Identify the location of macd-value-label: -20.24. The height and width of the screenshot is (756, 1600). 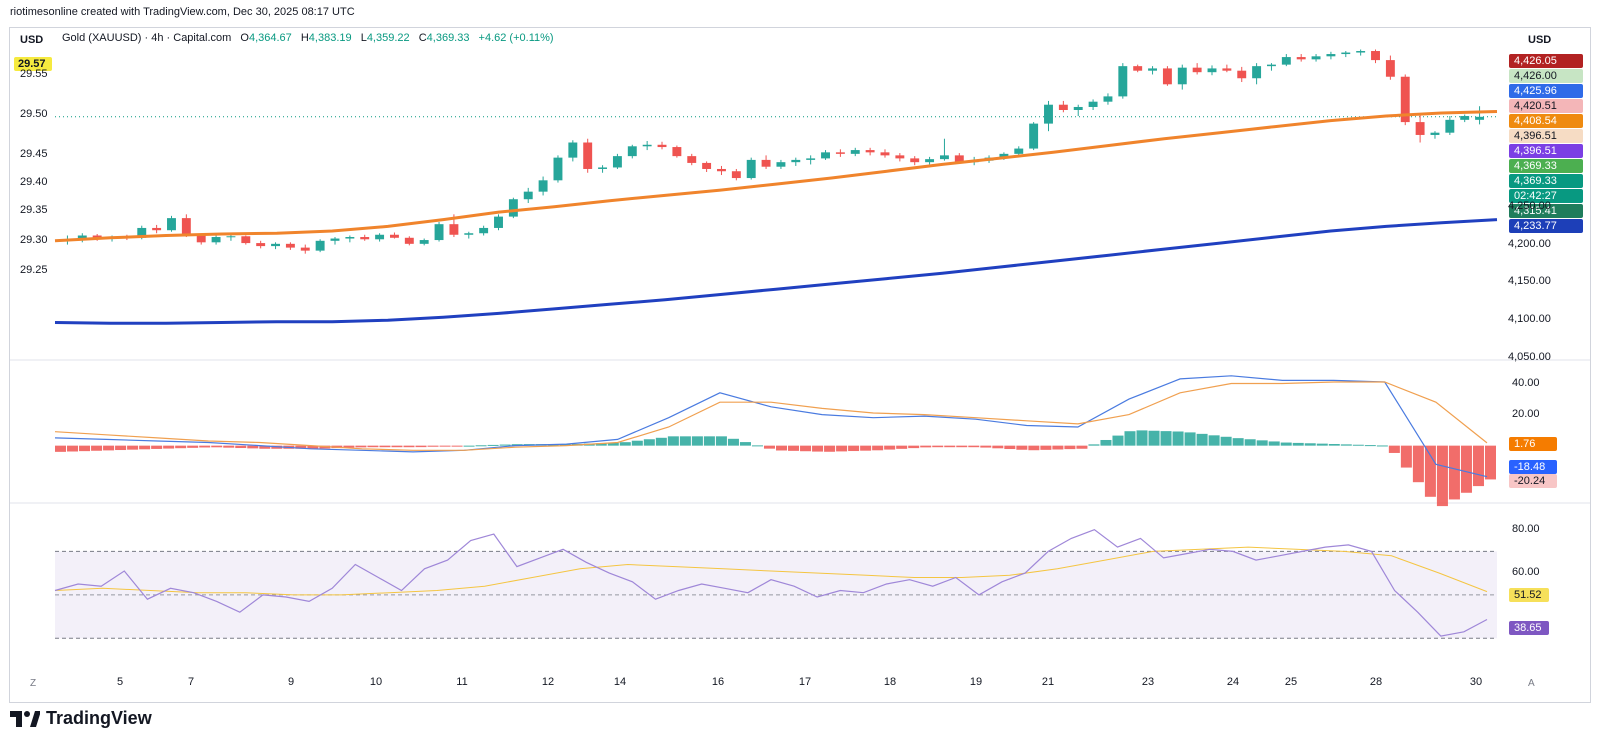
(1533, 481).